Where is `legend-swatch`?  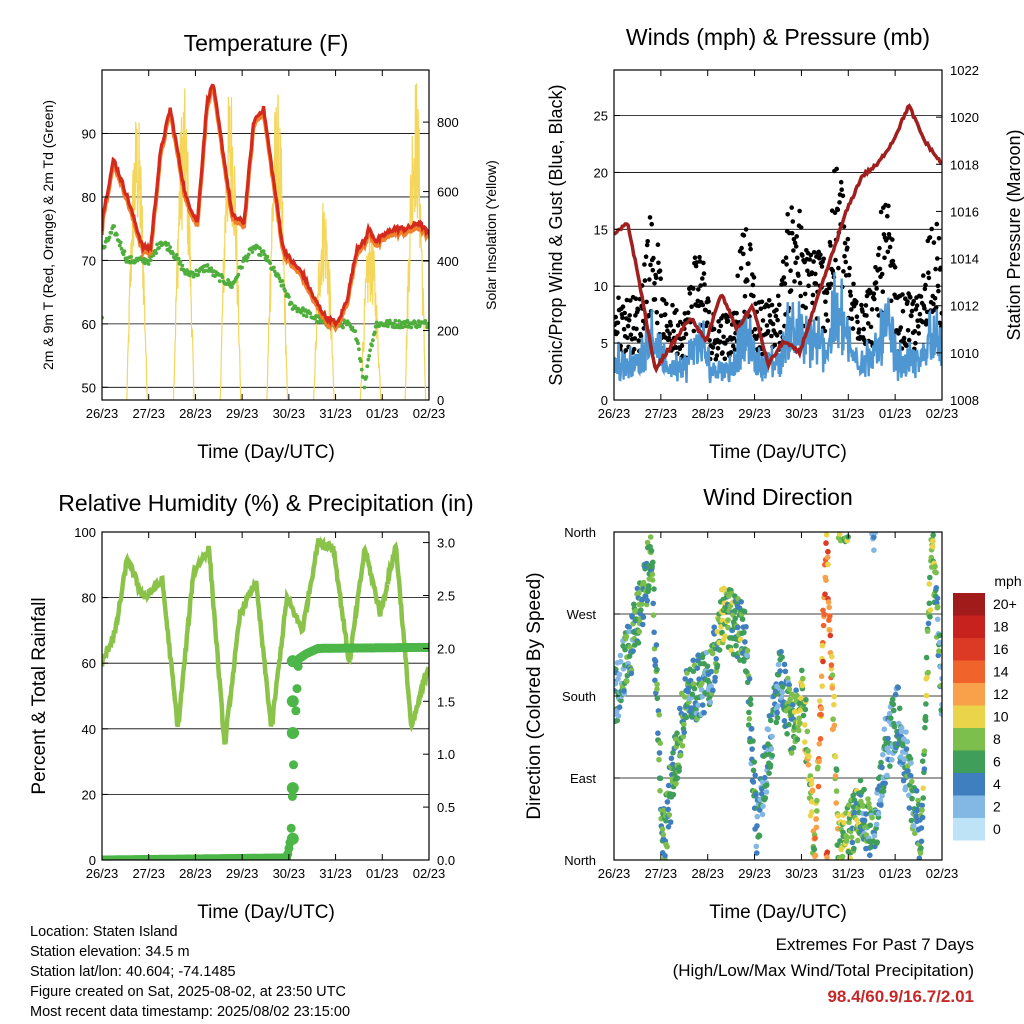
legend-swatch is located at coordinates (969, 626).